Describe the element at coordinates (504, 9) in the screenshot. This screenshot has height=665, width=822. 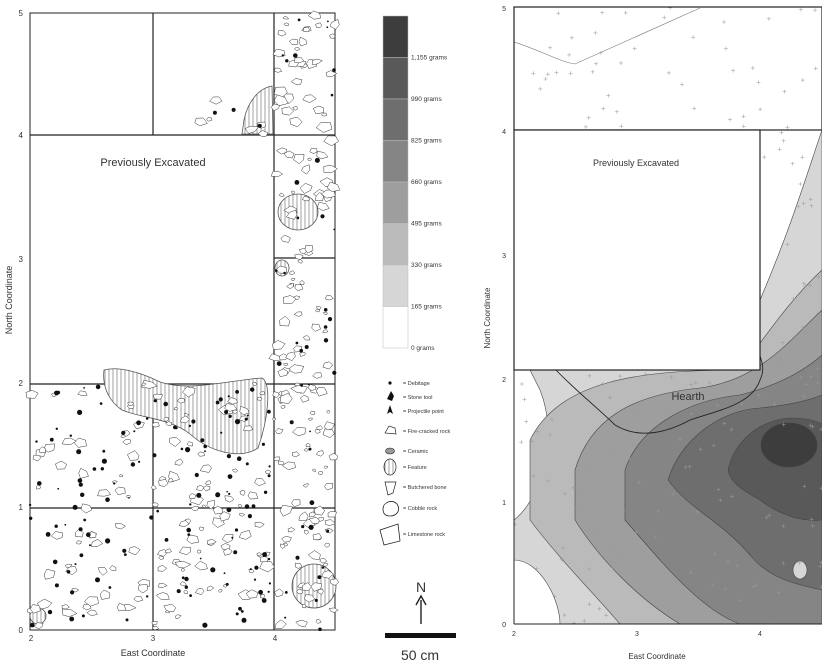
I see `right-y-tick-5: 5` at that location.